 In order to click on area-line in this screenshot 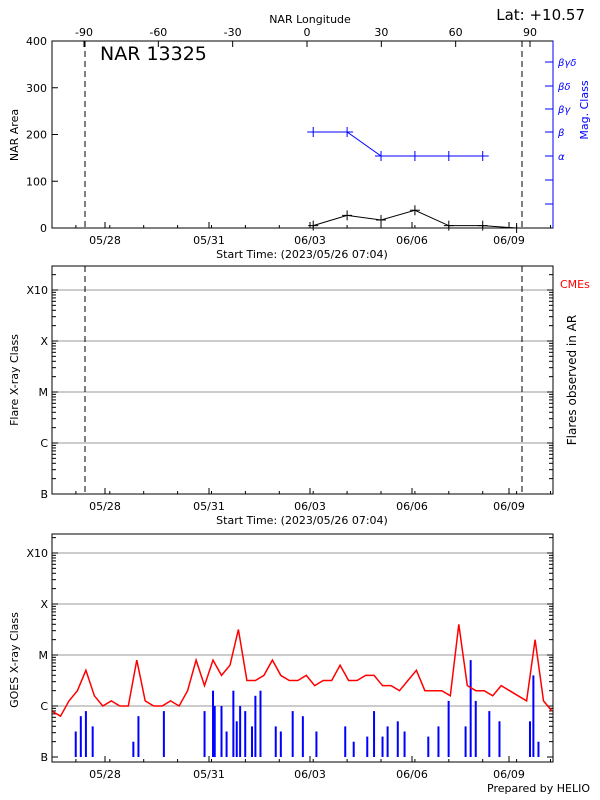, I will do `click(415, 219)`.